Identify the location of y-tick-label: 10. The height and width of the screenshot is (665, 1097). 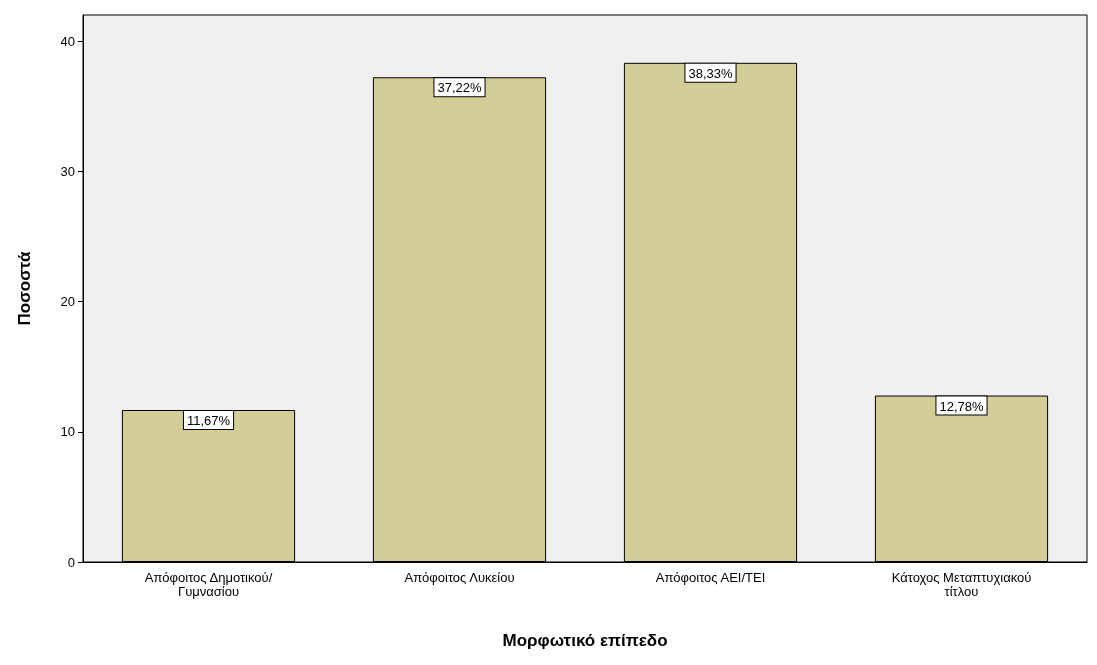
(67, 432).